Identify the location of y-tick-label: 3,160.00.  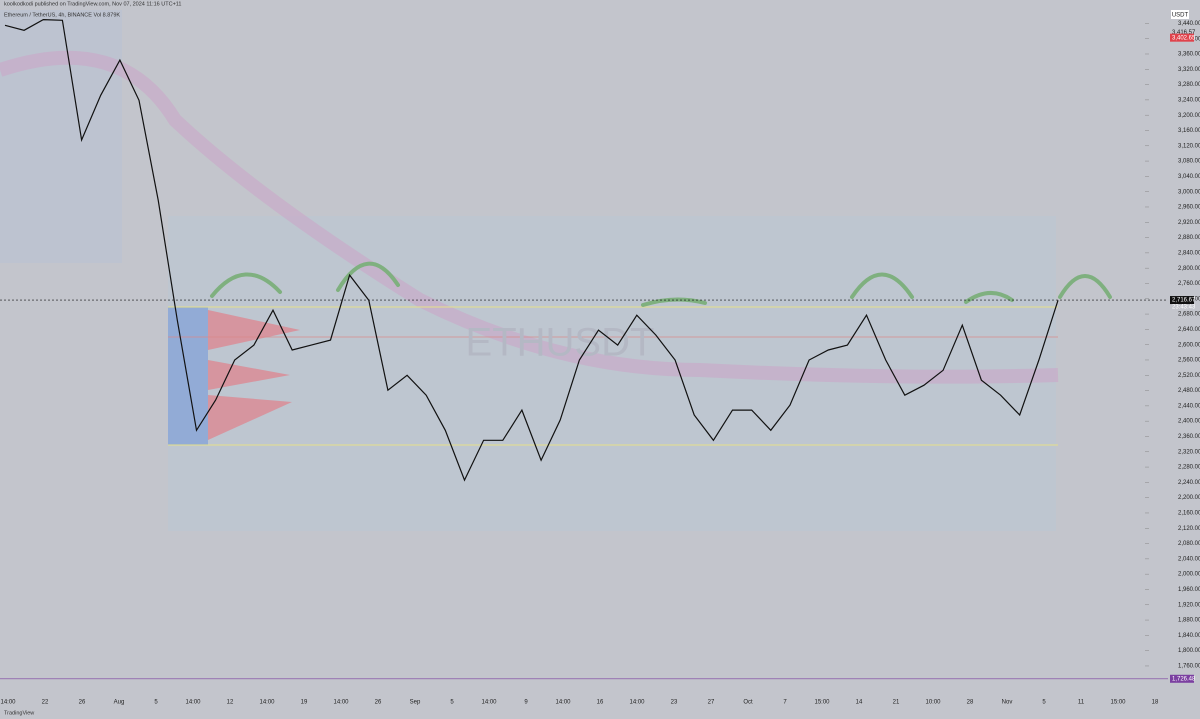
(1189, 131).